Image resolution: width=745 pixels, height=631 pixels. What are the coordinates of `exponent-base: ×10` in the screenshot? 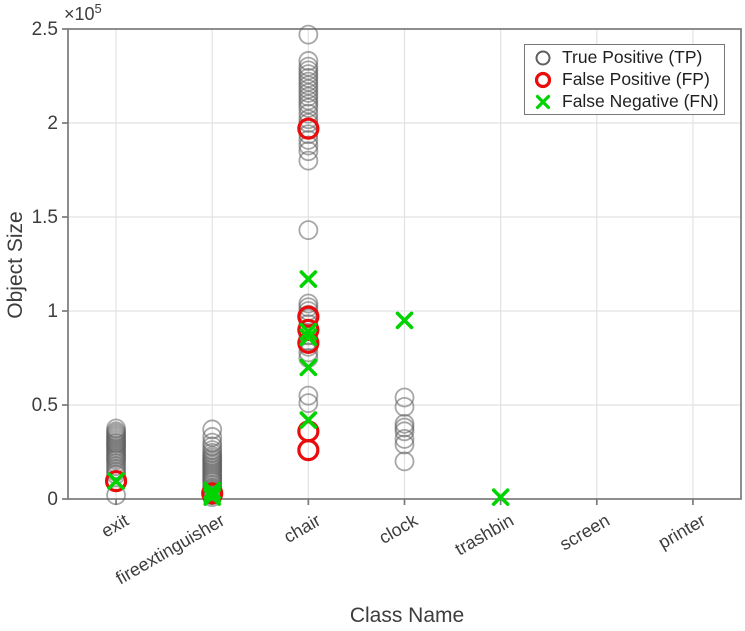 It's located at (79, 14).